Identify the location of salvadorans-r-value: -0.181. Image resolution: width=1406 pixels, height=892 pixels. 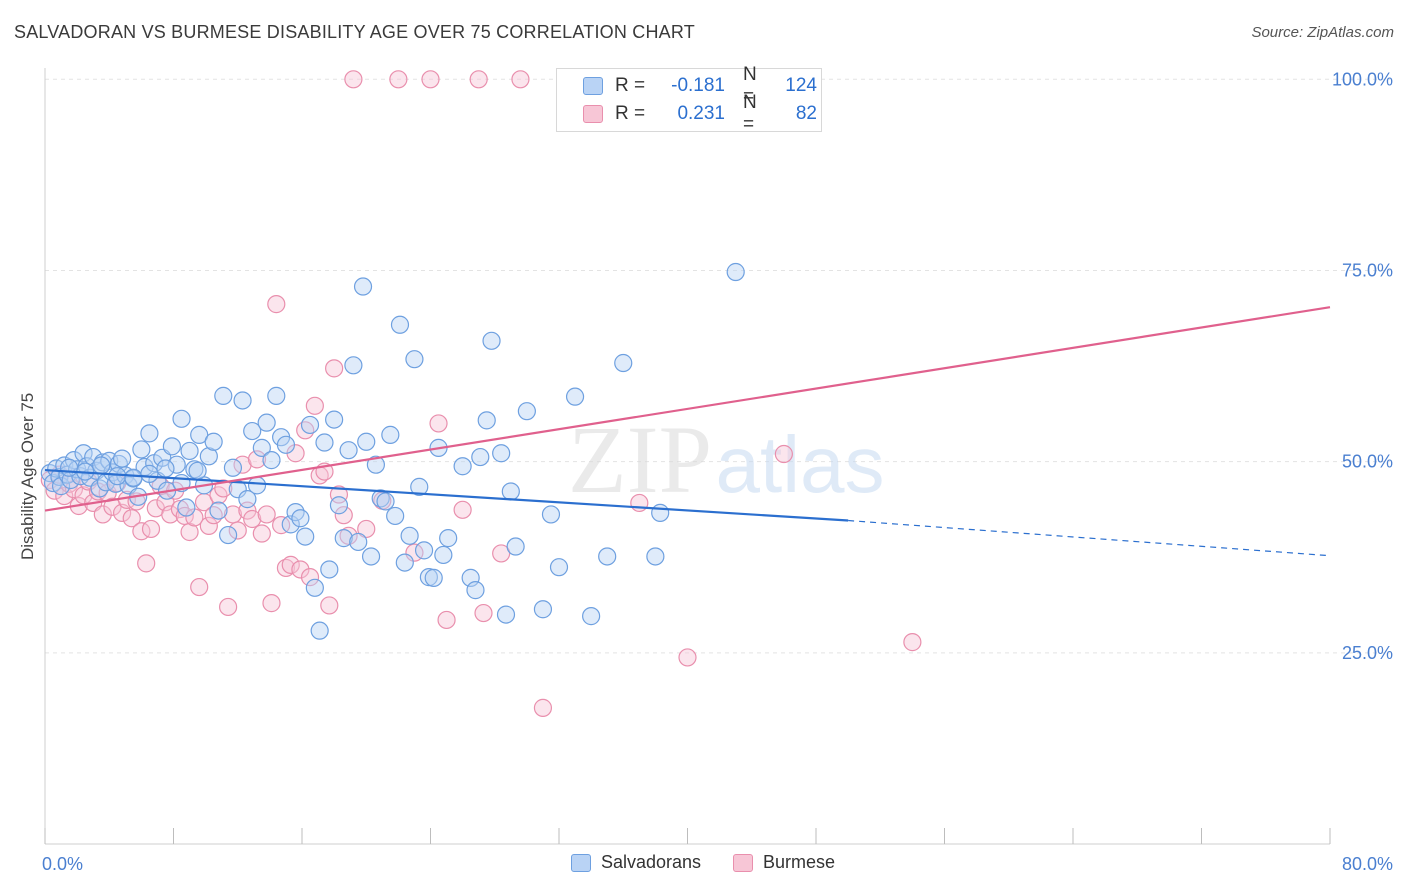
(698, 85).